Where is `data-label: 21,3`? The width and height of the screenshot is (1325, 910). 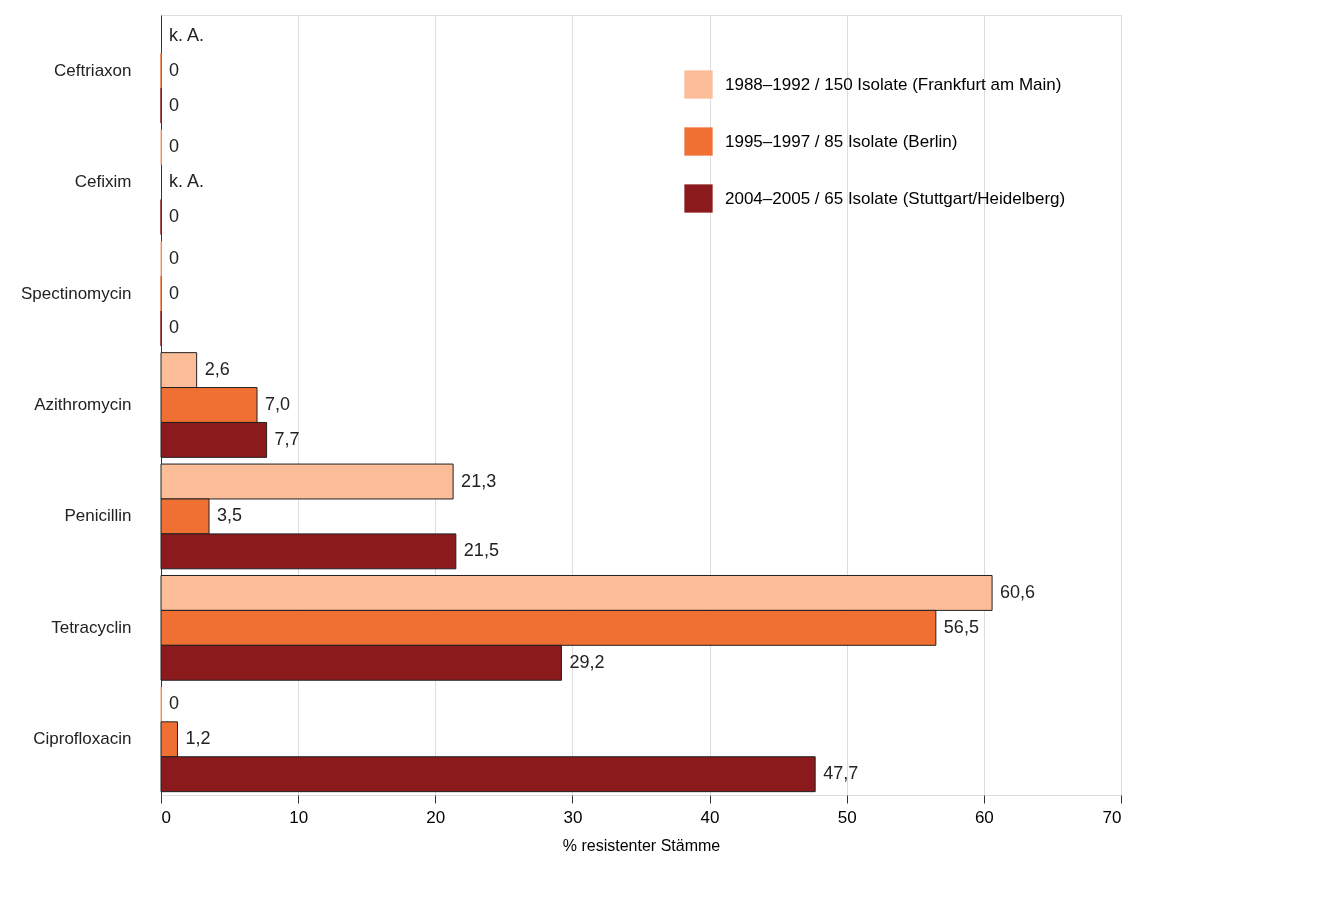
data-label: 21,3 is located at coordinates (479, 480).